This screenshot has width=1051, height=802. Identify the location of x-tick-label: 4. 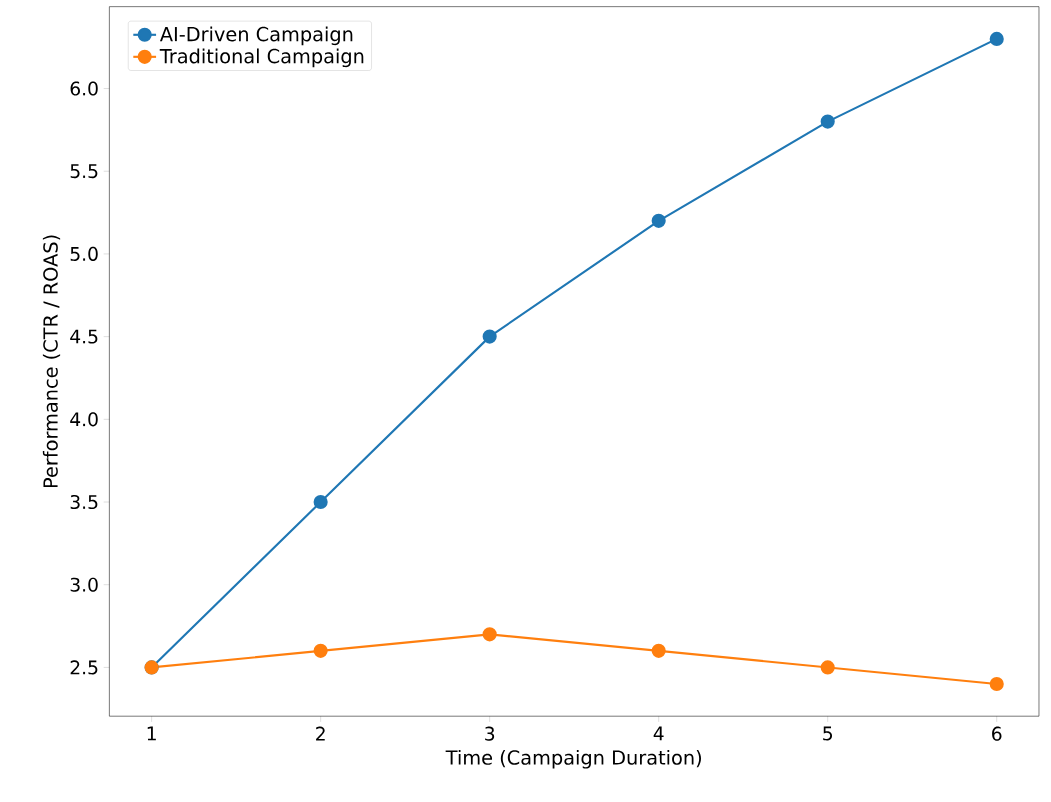
(658, 733).